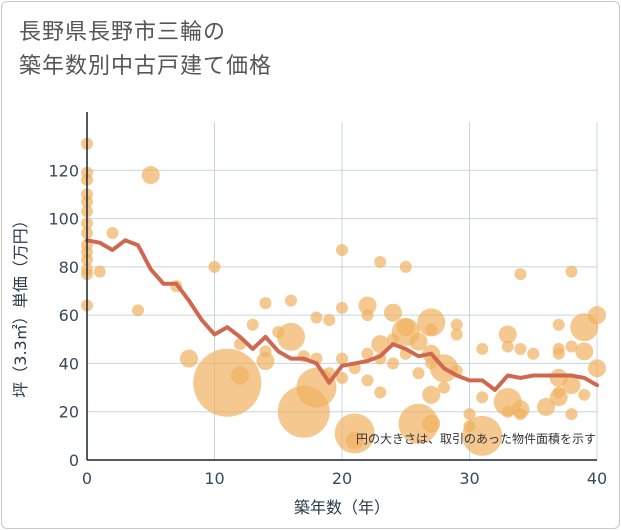  Describe the element at coordinates (69, 315) in the screenshot. I see `y-tick-label: 60` at that location.